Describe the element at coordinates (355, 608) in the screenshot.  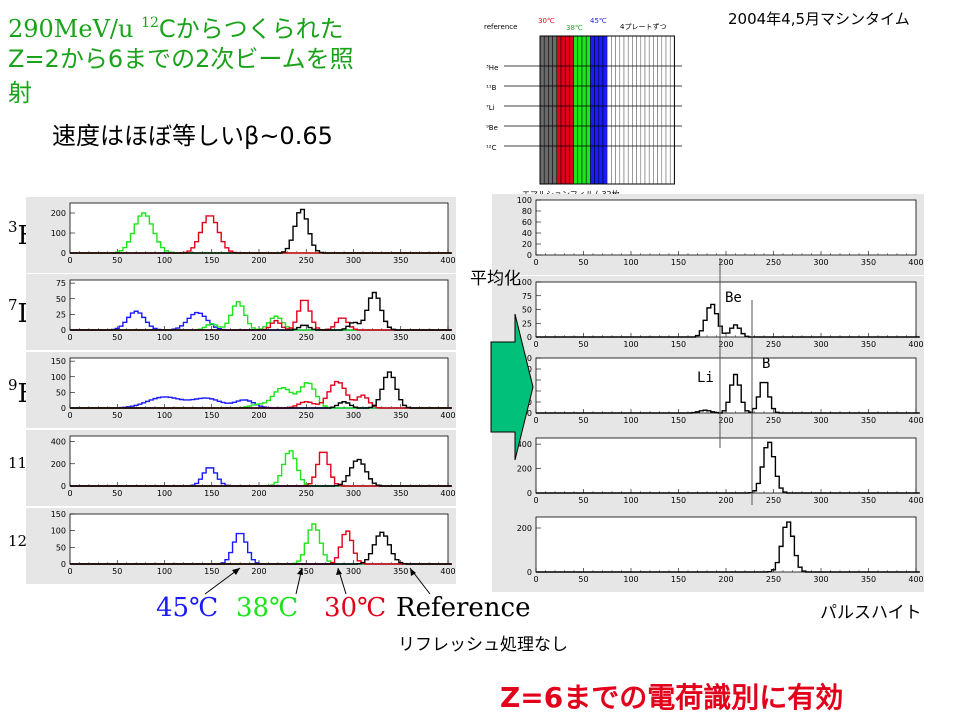
I see `temp-label-30: 30℃` at that location.